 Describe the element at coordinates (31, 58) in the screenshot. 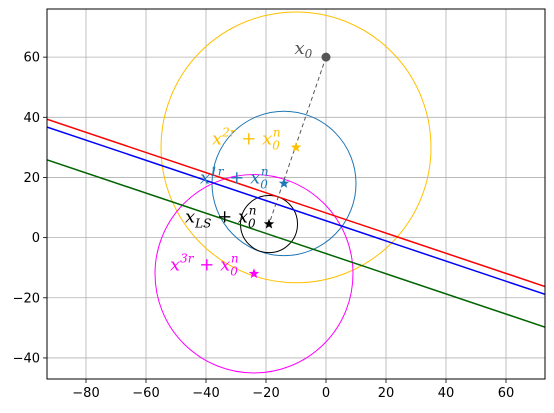

I see `y-tick-label: 60` at that location.